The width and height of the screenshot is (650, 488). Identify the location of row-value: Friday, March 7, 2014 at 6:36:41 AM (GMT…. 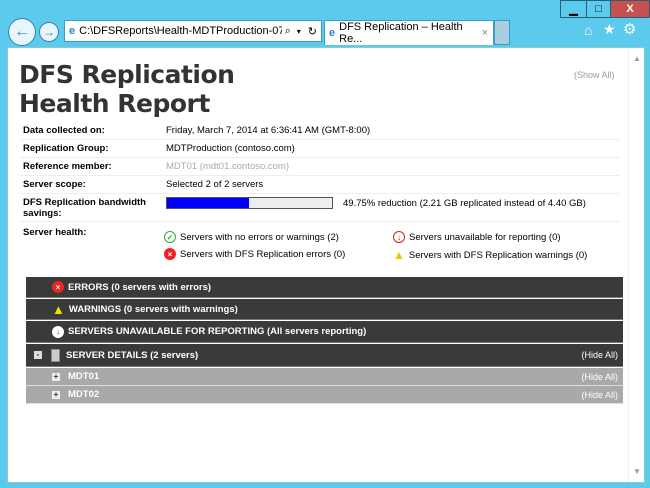
(268, 130).